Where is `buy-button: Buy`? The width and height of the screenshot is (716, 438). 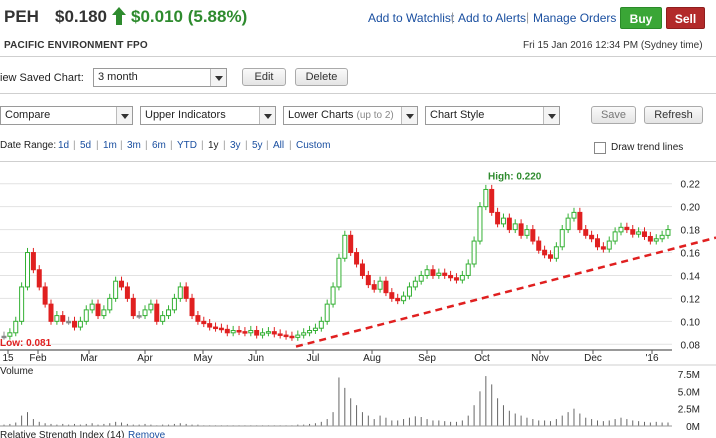
buy-button: Buy is located at coordinates (641, 18).